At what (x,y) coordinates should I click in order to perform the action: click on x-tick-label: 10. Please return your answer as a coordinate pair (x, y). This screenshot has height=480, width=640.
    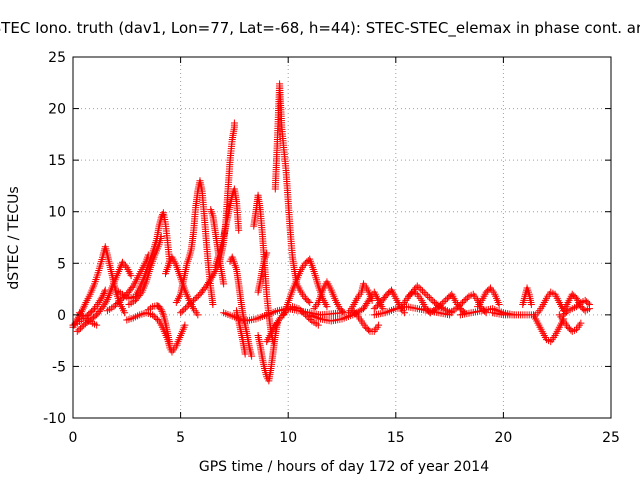
    Looking at the image, I should click on (288, 438).